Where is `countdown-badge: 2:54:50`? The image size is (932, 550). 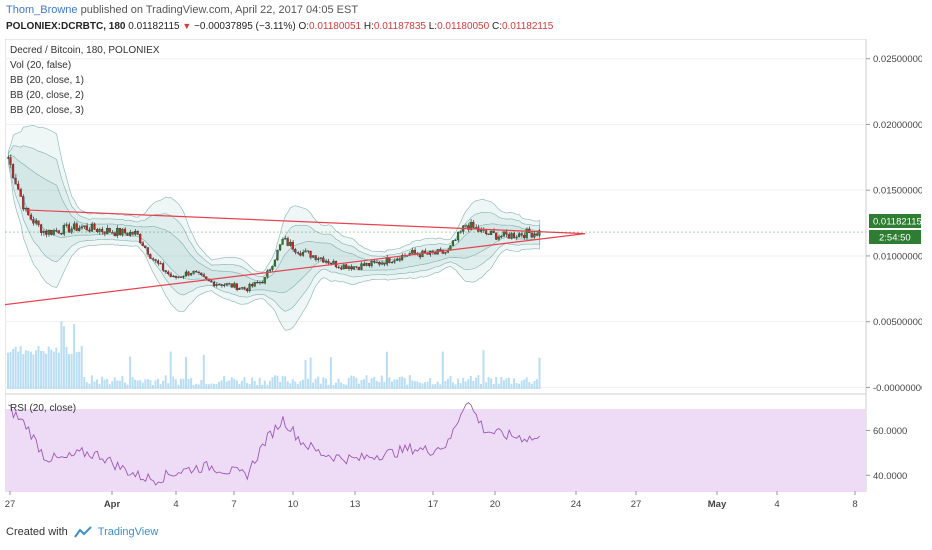 countdown-badge: 2:54:50 is located at coordinates (895, 238).